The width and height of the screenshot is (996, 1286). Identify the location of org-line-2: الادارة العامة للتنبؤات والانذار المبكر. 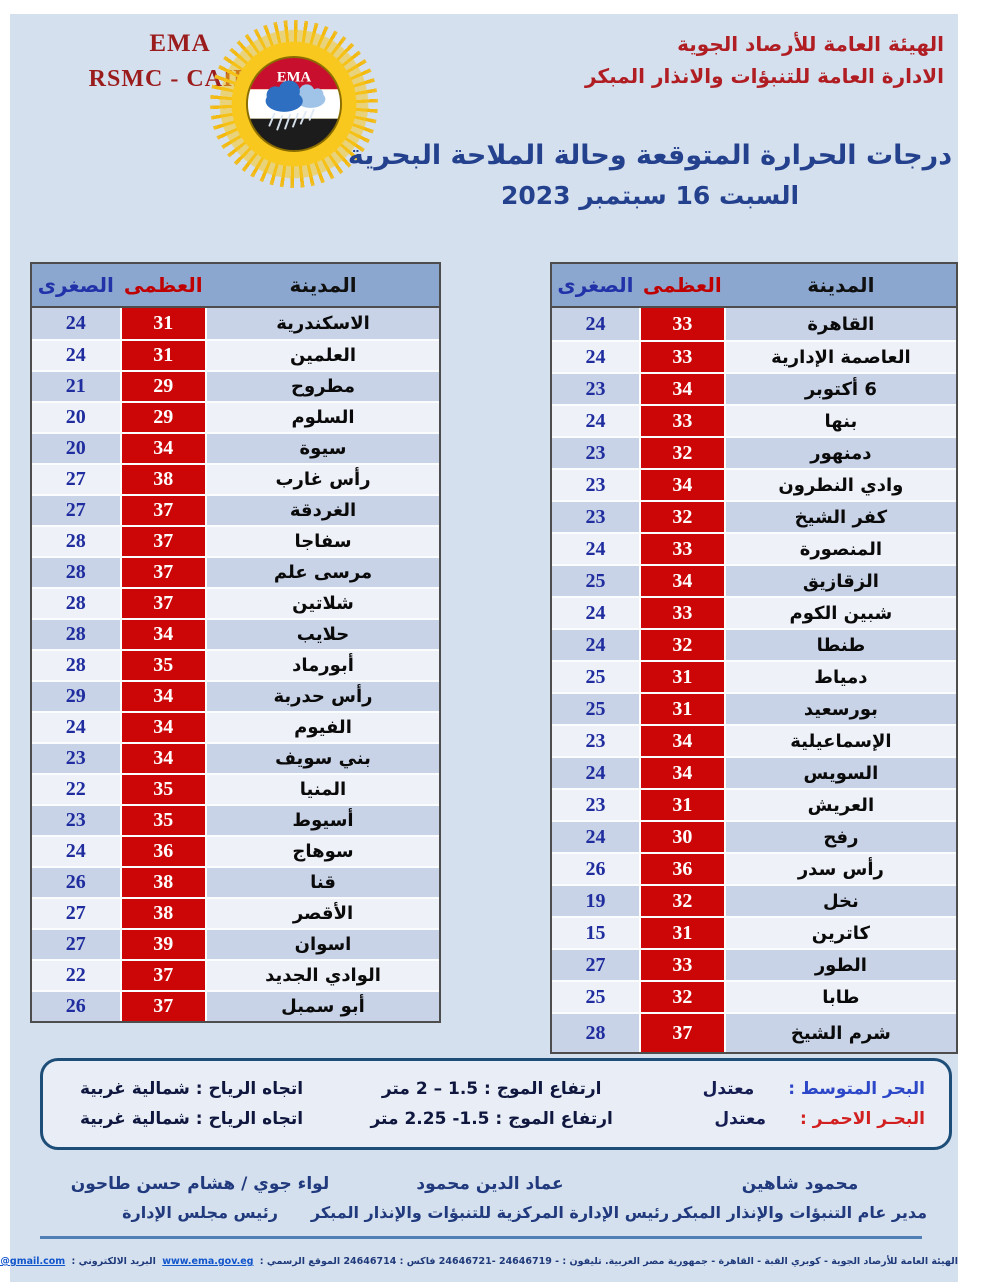
(764, 76).